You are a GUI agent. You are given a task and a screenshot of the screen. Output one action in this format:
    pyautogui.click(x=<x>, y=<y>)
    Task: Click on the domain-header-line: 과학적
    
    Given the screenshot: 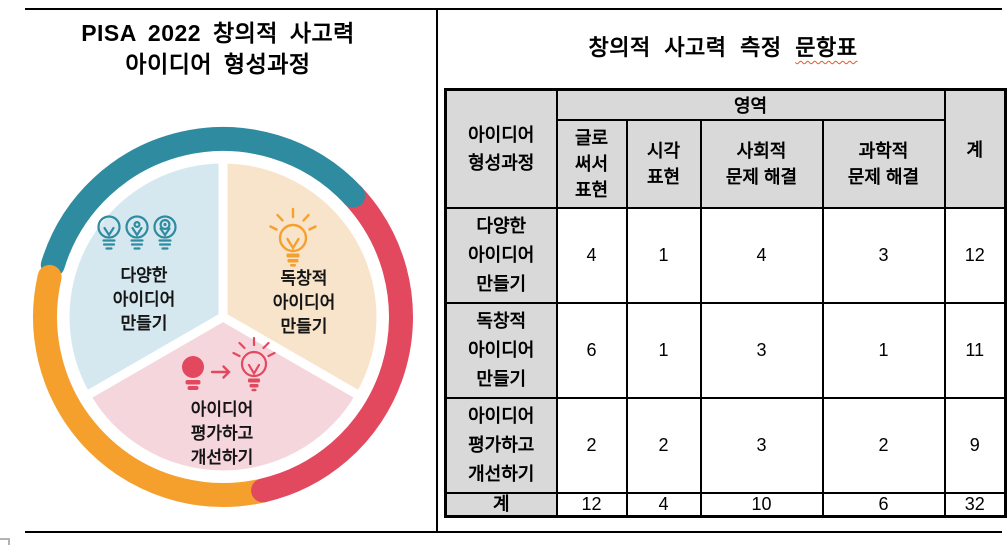 What is the action you would take?
    pyautogui.click(x=883, y=150)
    